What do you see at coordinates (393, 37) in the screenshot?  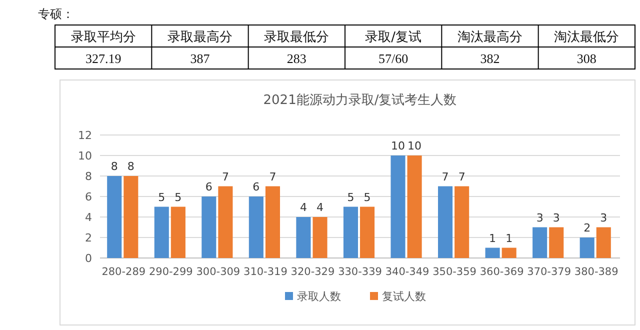 I see `text: 录取/复试` at bounding box center [393, 37].